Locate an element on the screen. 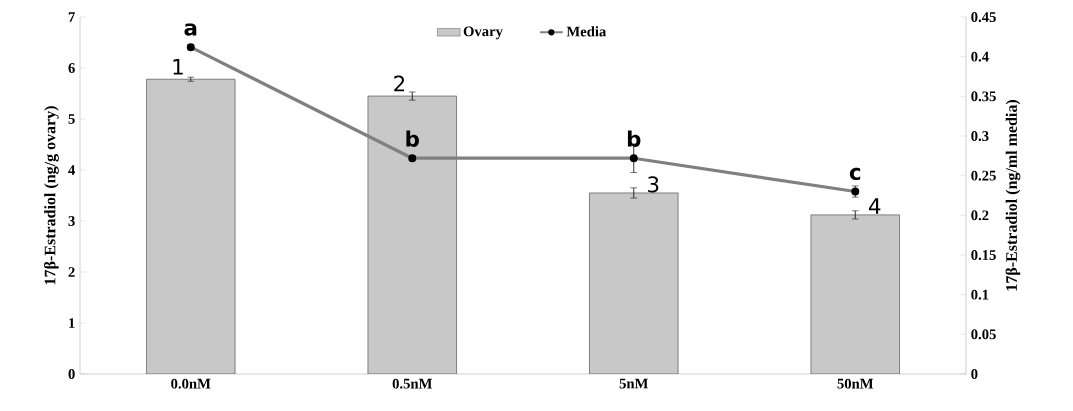 The image size is (1073, 411). y2-tick-label: 0.2 is located at coordinates (980, 215).